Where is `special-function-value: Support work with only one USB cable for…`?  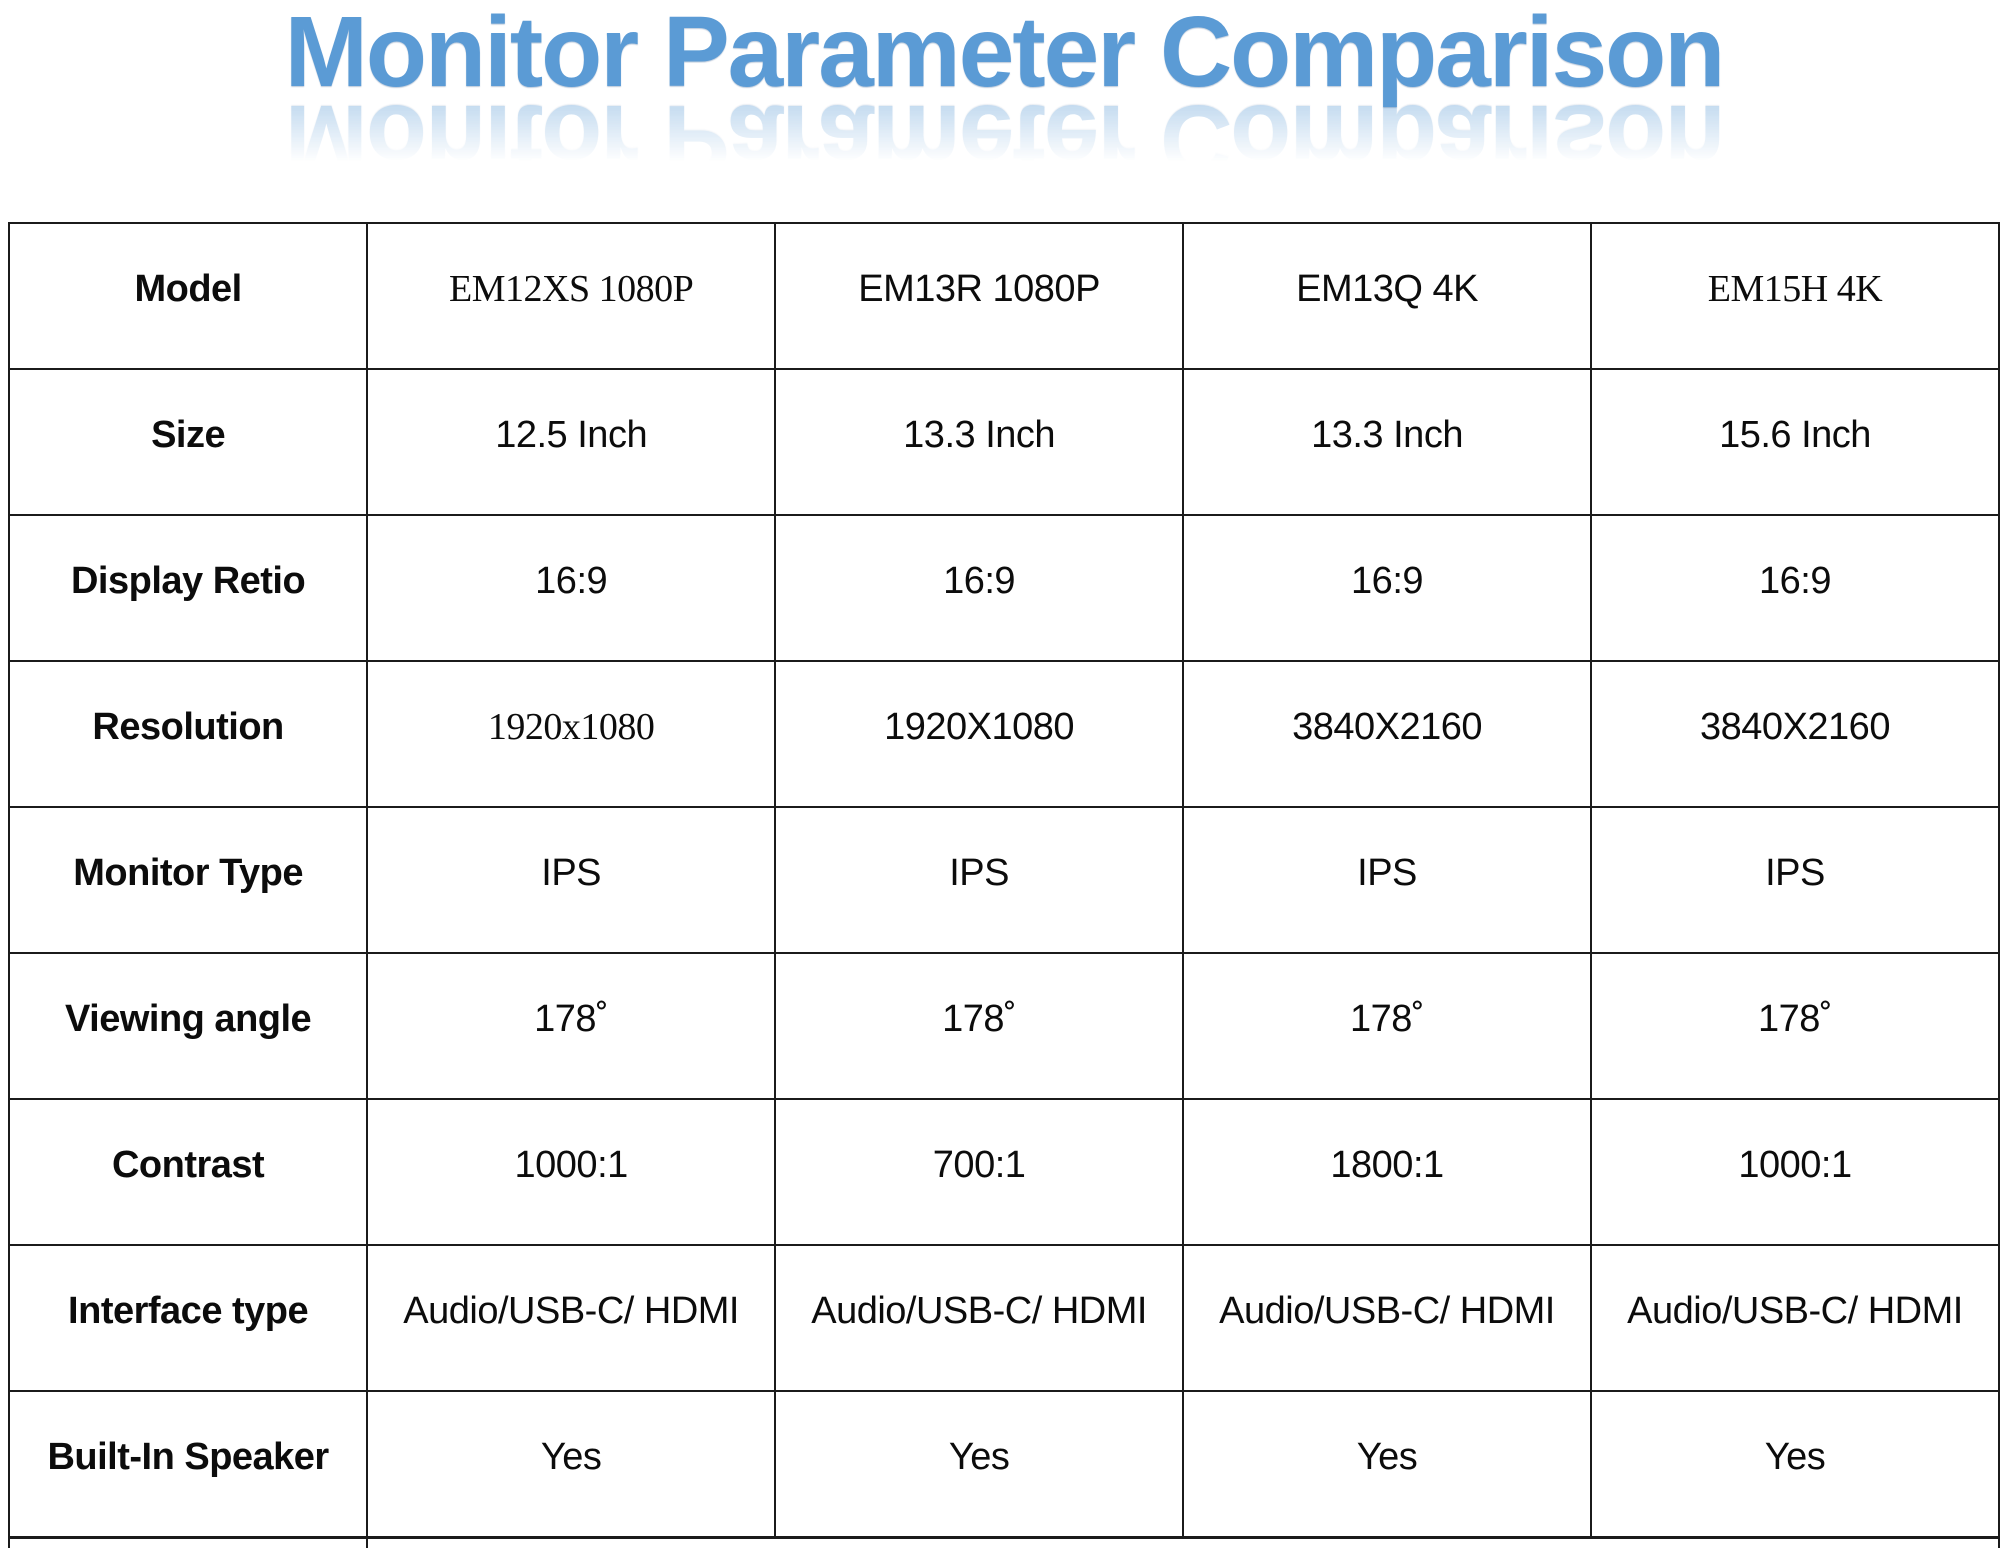
special-function-value: Support work with only one USB cable for… is located at coordinates (1183, 1542).